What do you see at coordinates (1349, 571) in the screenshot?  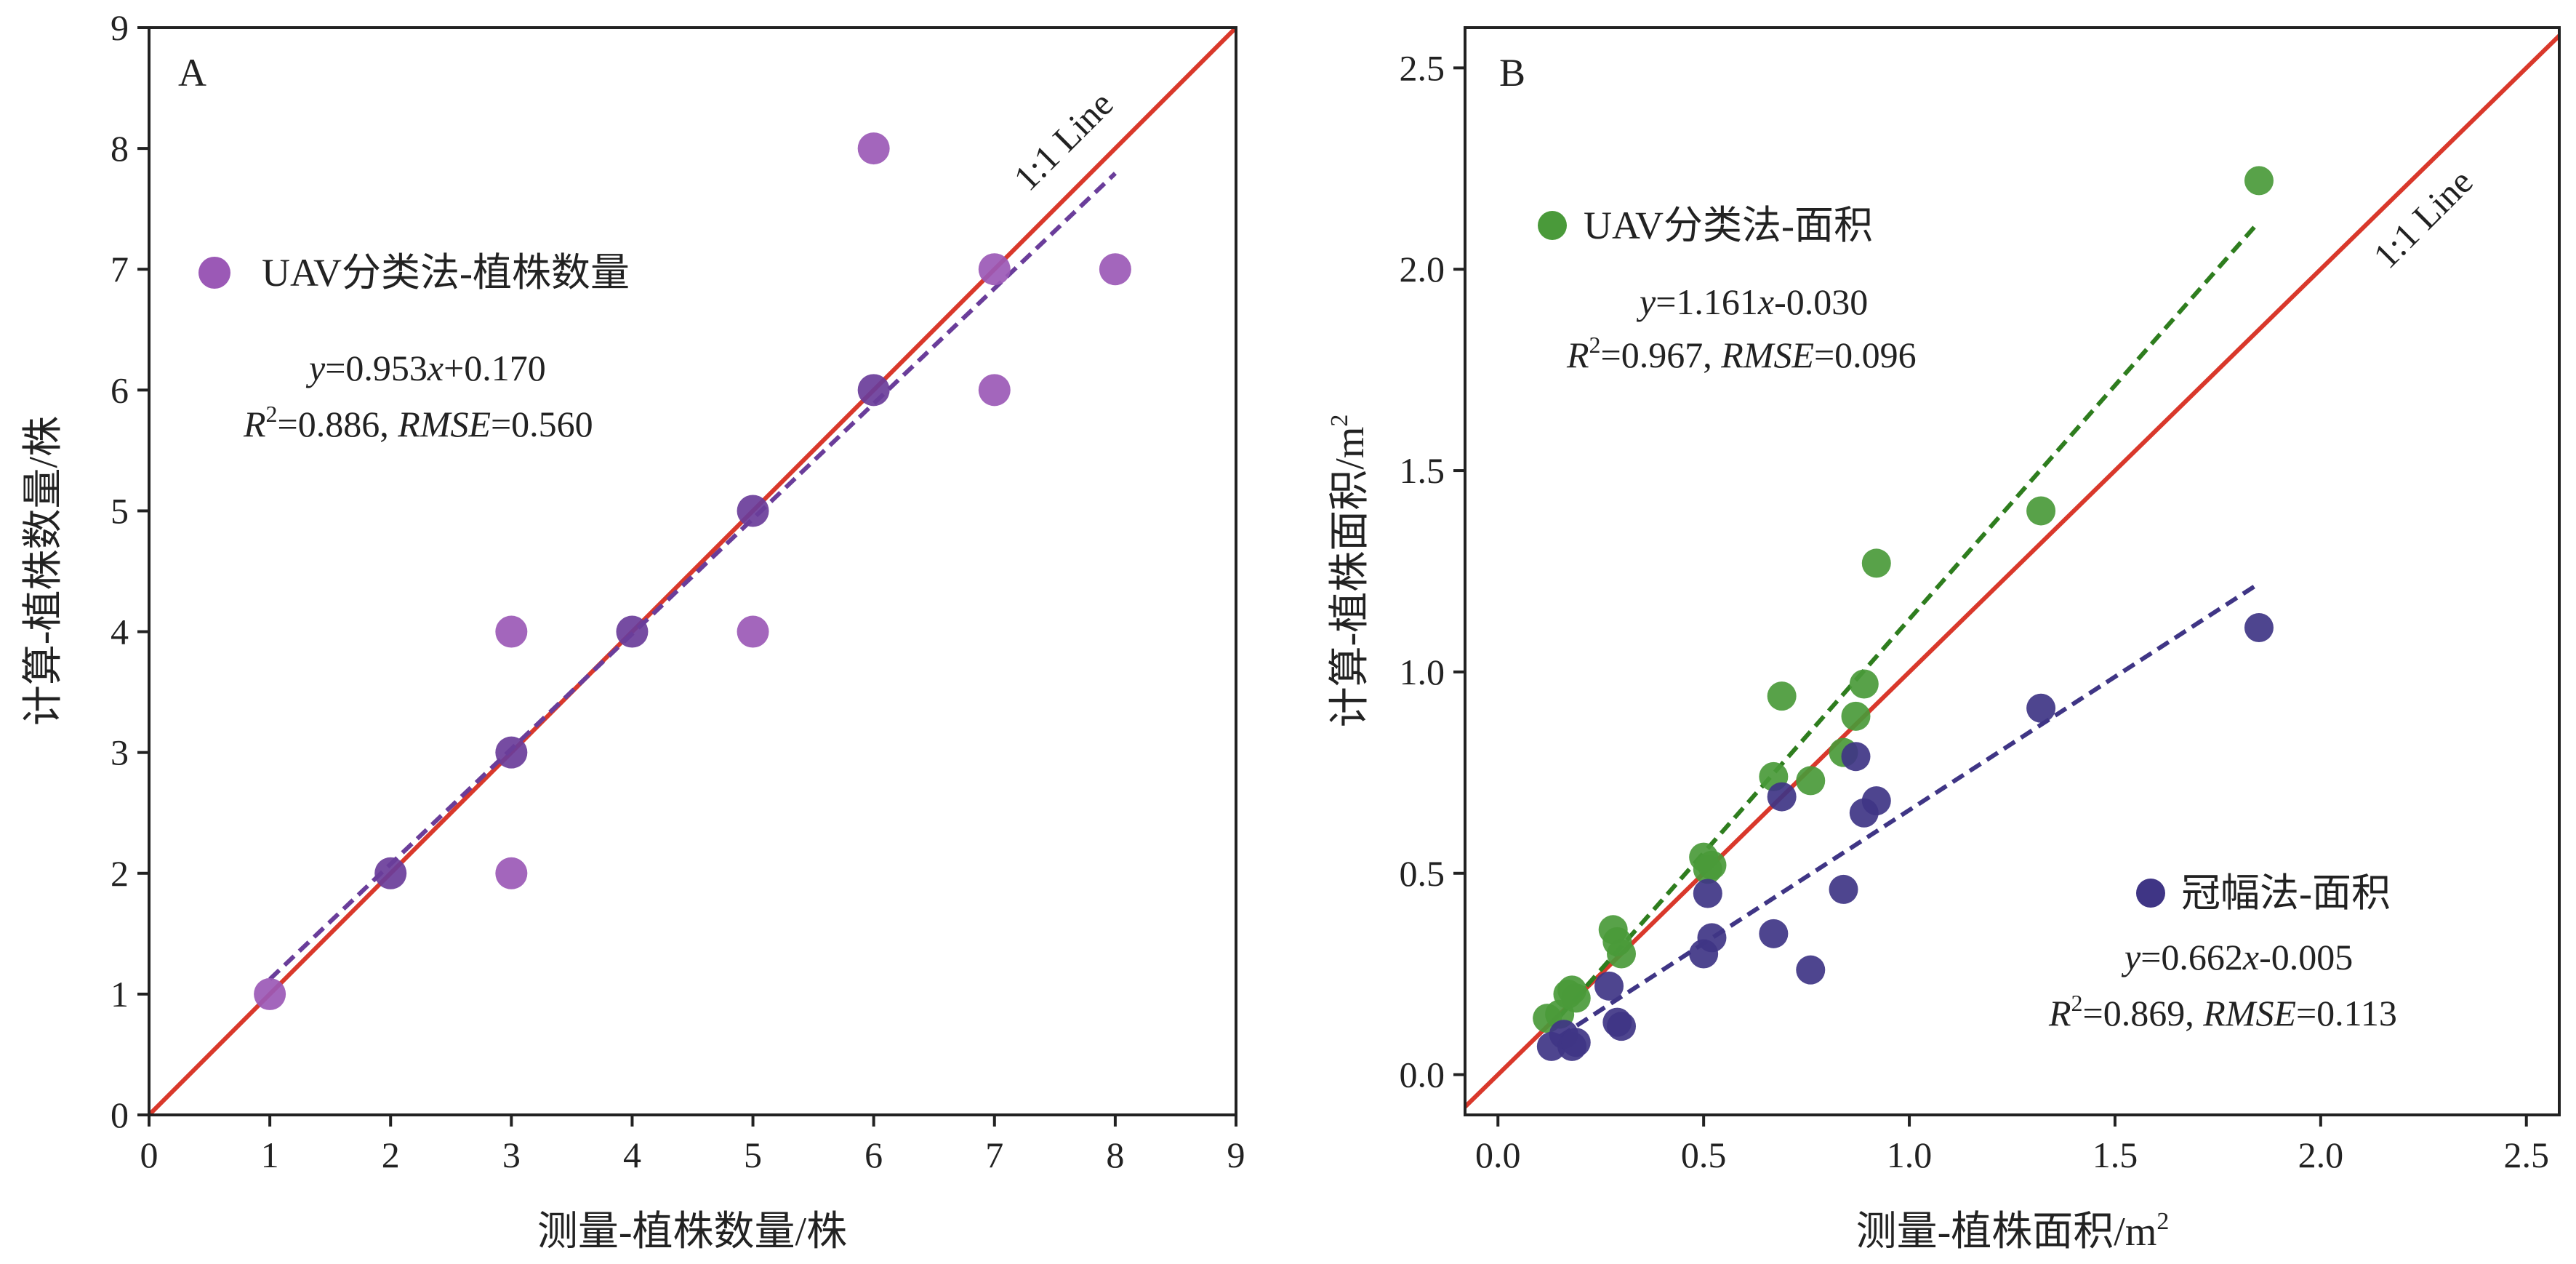 I see `y-axis-title-b: 计算-植株面积/m2` at bounding box center [1349, 571].